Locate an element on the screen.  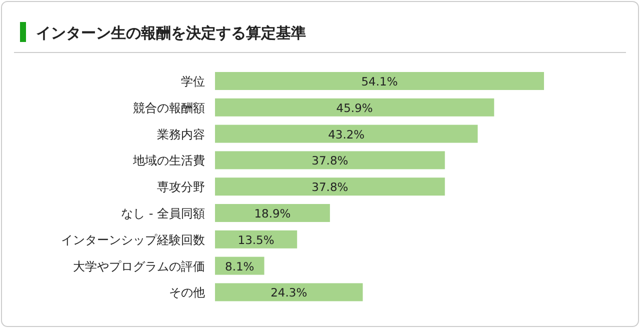
data-label: 18.9% is located at coordinates (272, 213).